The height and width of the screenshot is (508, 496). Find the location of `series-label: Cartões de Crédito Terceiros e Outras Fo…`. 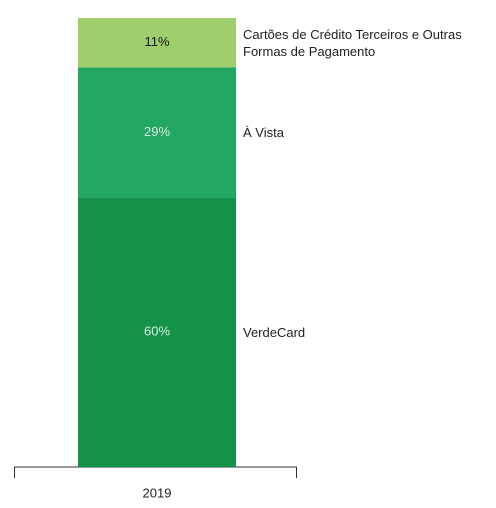

series-label: Cartões de Crédito Terceiros e Outras Fo… is located at coordinates (352, 42).